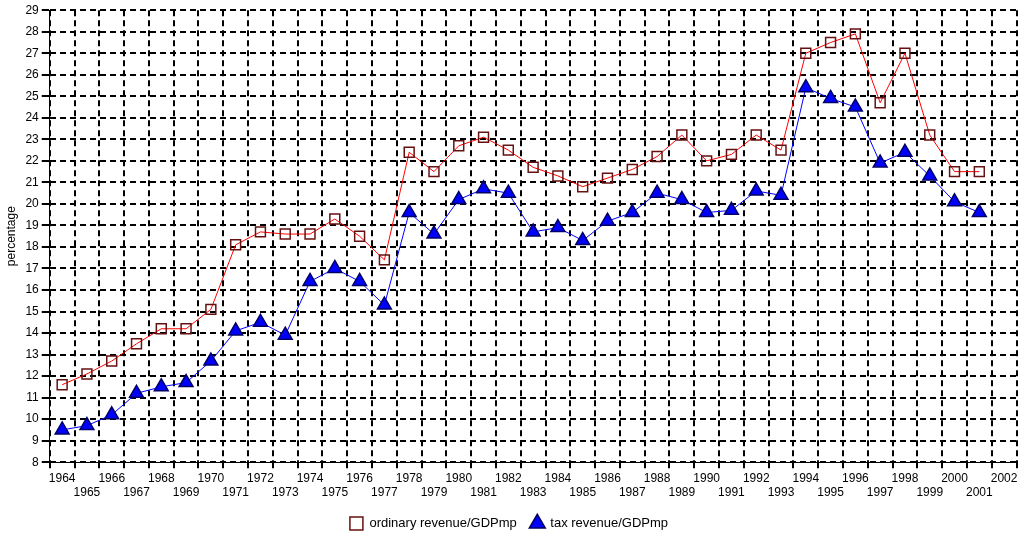 Image resolution: width=1026 pixels, height=540 pixels. I want to click on x-tick-label: 1964, so click(62, 477).